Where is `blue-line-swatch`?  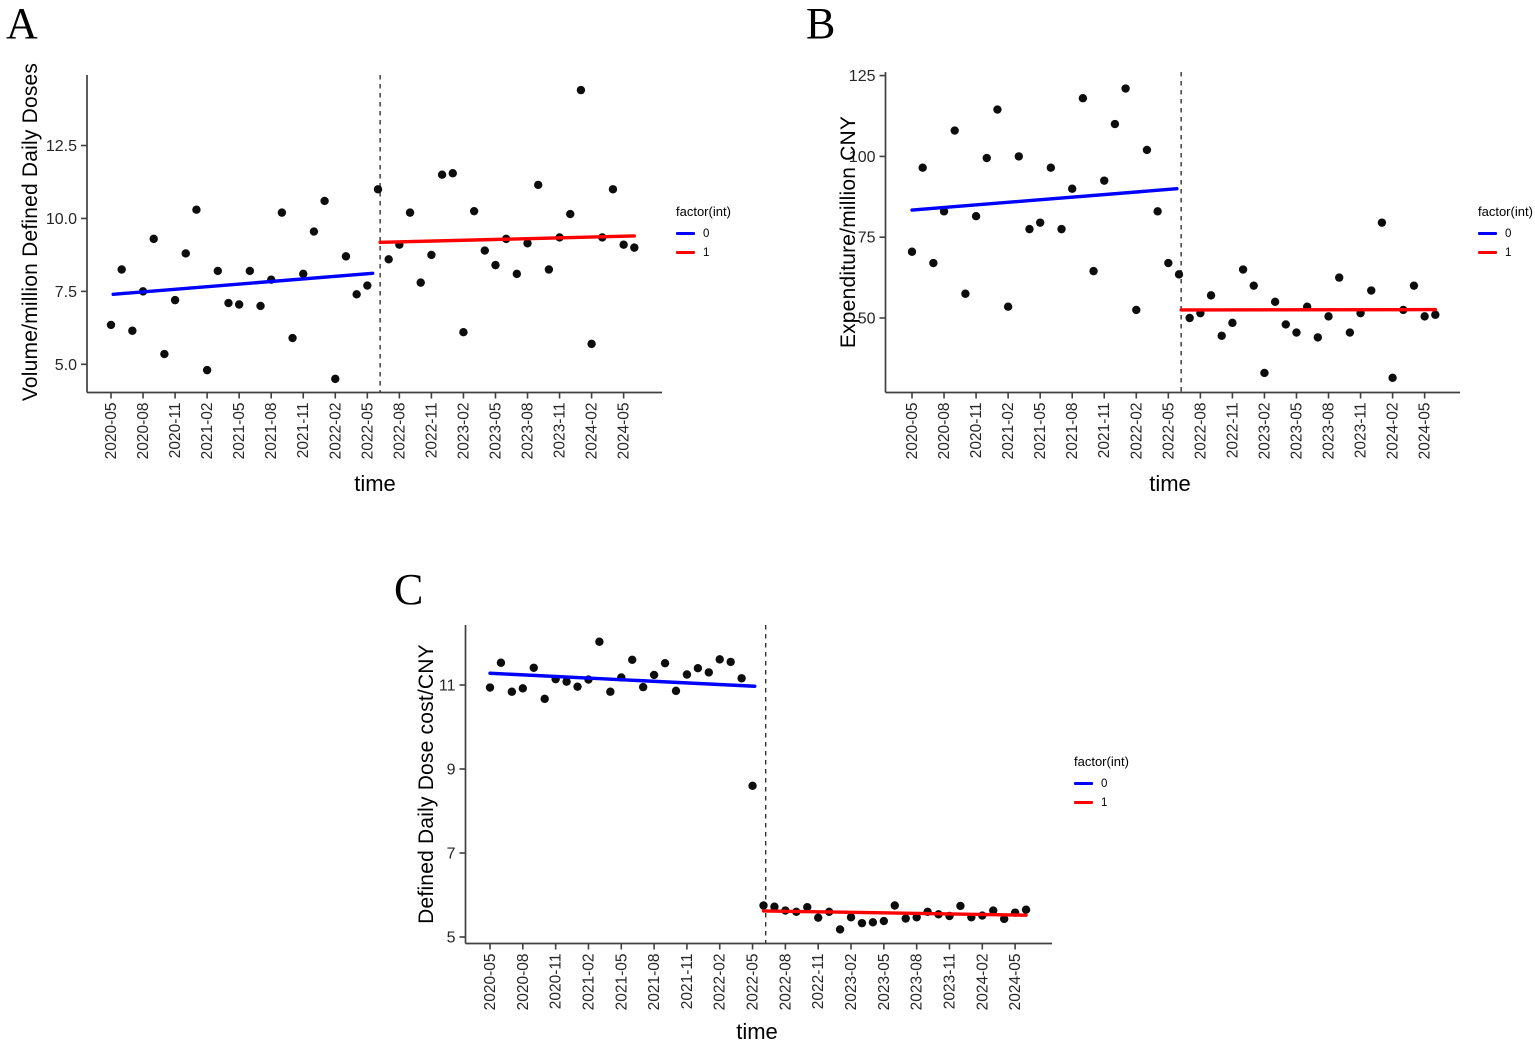
blue-line-swatch is located at coordinates (1083, 783).